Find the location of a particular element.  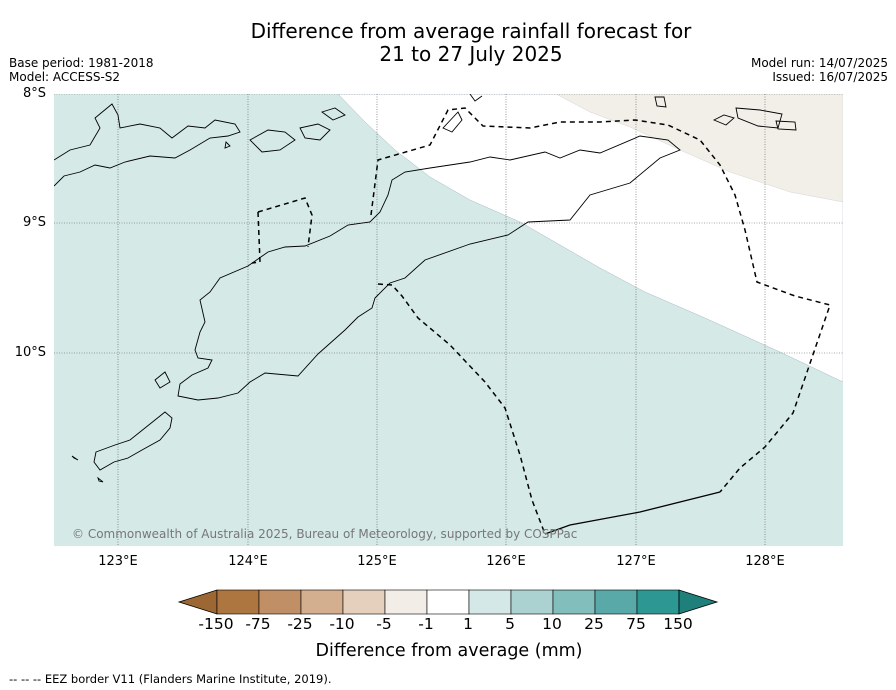

model-run: Model run: 14/07/2025 is located at coordinates (819, 63).